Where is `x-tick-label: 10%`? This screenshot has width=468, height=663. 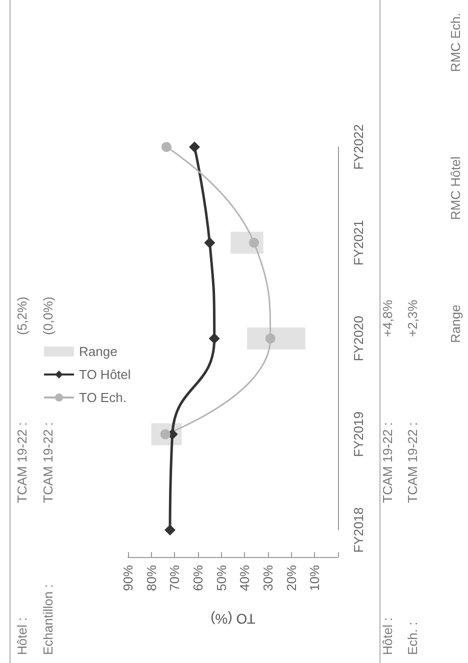 x-tick-label: 10% is located at coordinates (314, 578).